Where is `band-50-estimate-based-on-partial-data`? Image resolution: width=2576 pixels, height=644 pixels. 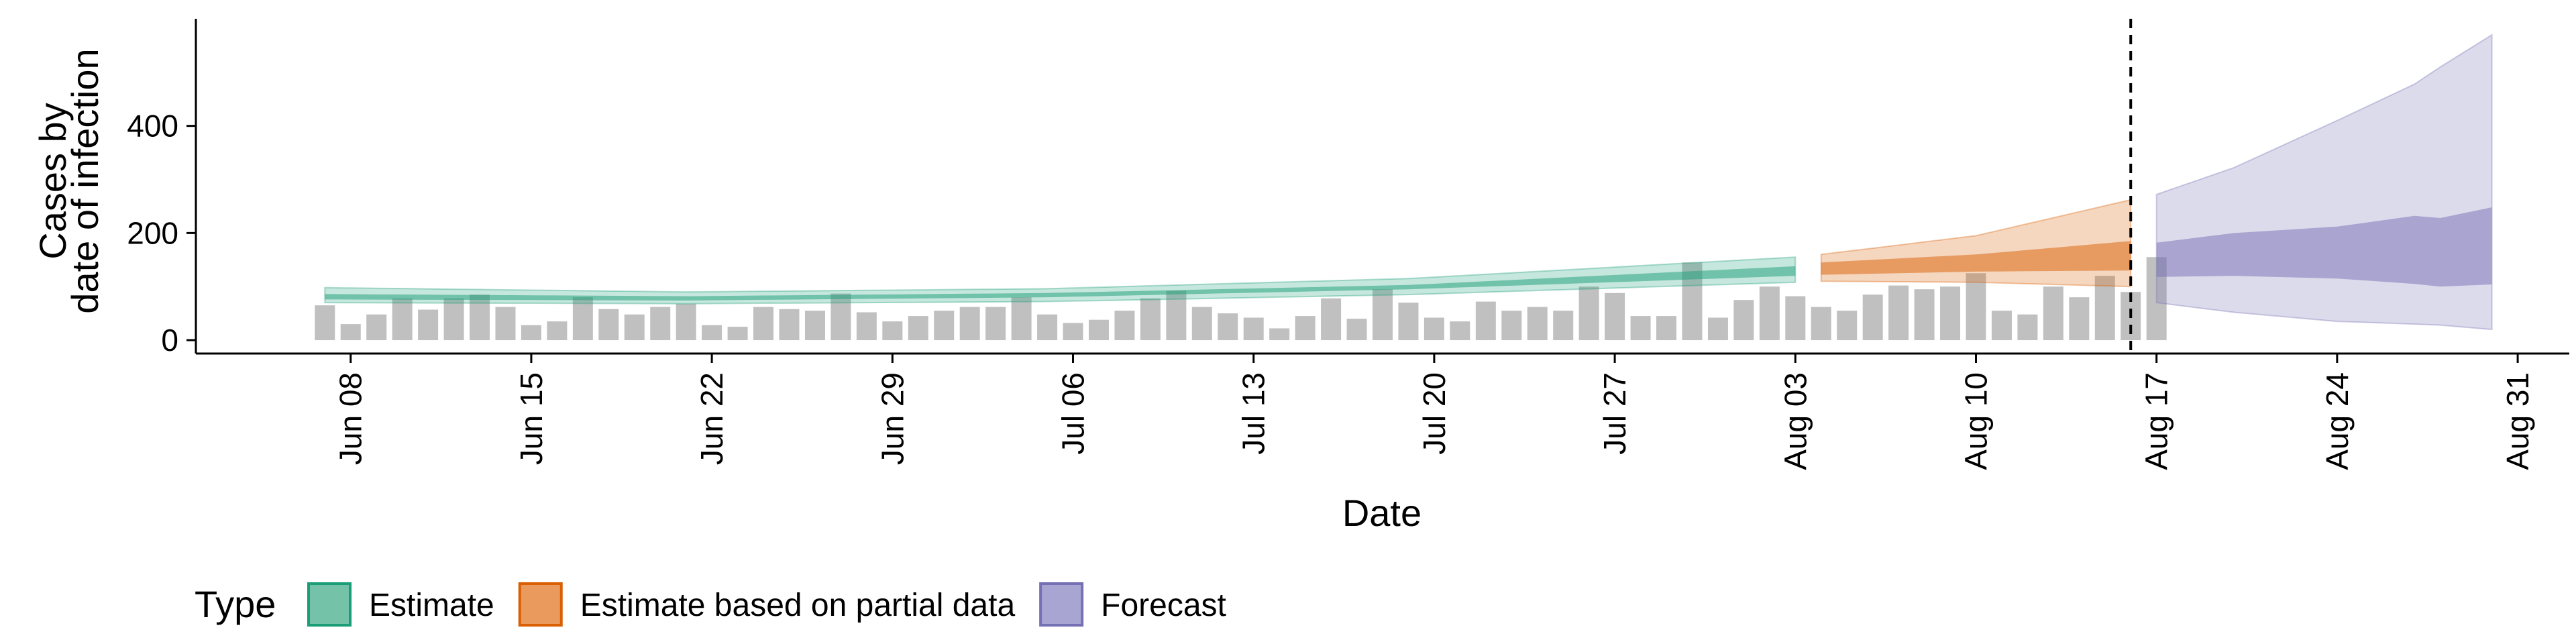 band-50-estimate-based-on-partial-data is located at coordinates (1976, 258).